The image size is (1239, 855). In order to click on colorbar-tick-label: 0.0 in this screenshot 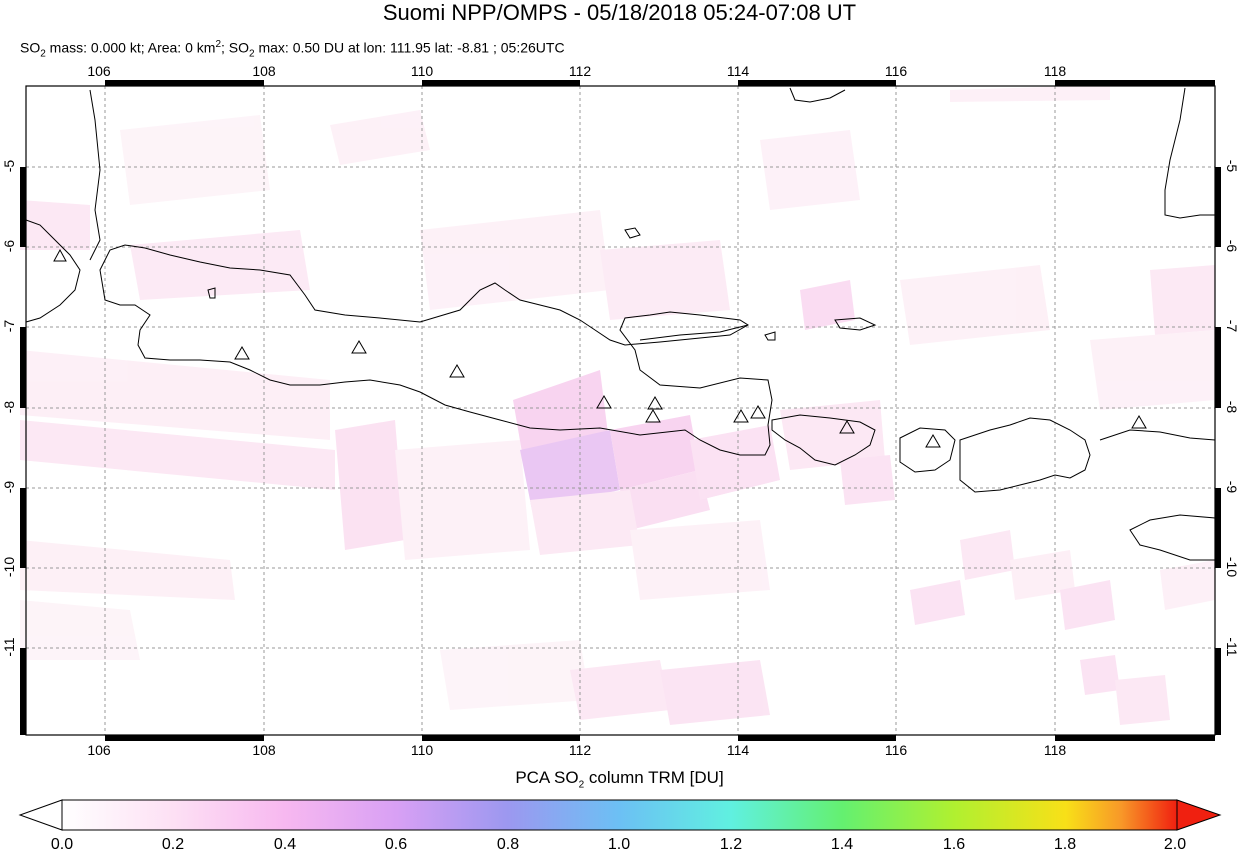, I will do `click(62, 844)`.